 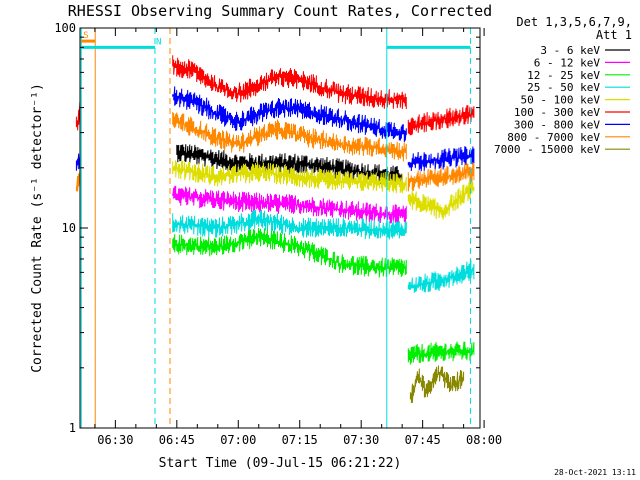 What do you see at coordinates (72, 428) in the screenshot?
I see `y-tick-label-1: 1` at bounding box center [72, 428].